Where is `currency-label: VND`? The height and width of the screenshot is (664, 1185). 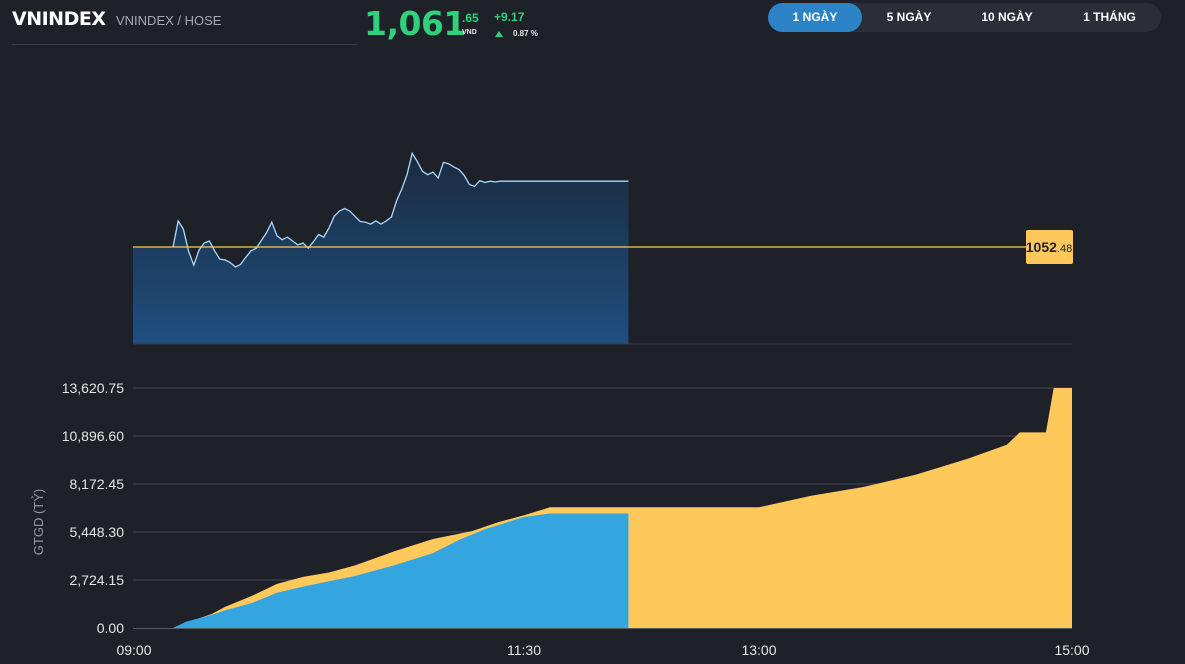 currency-label: VND is located at coordinates (469, 32).